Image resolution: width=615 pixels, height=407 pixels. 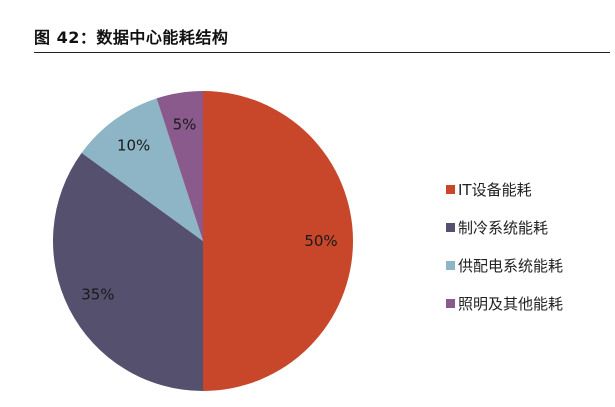 What do you see at coordinates (185, 124) in the screenshot?
I see `pie-value-label-4: 5%` at bounding box center [185, 124].